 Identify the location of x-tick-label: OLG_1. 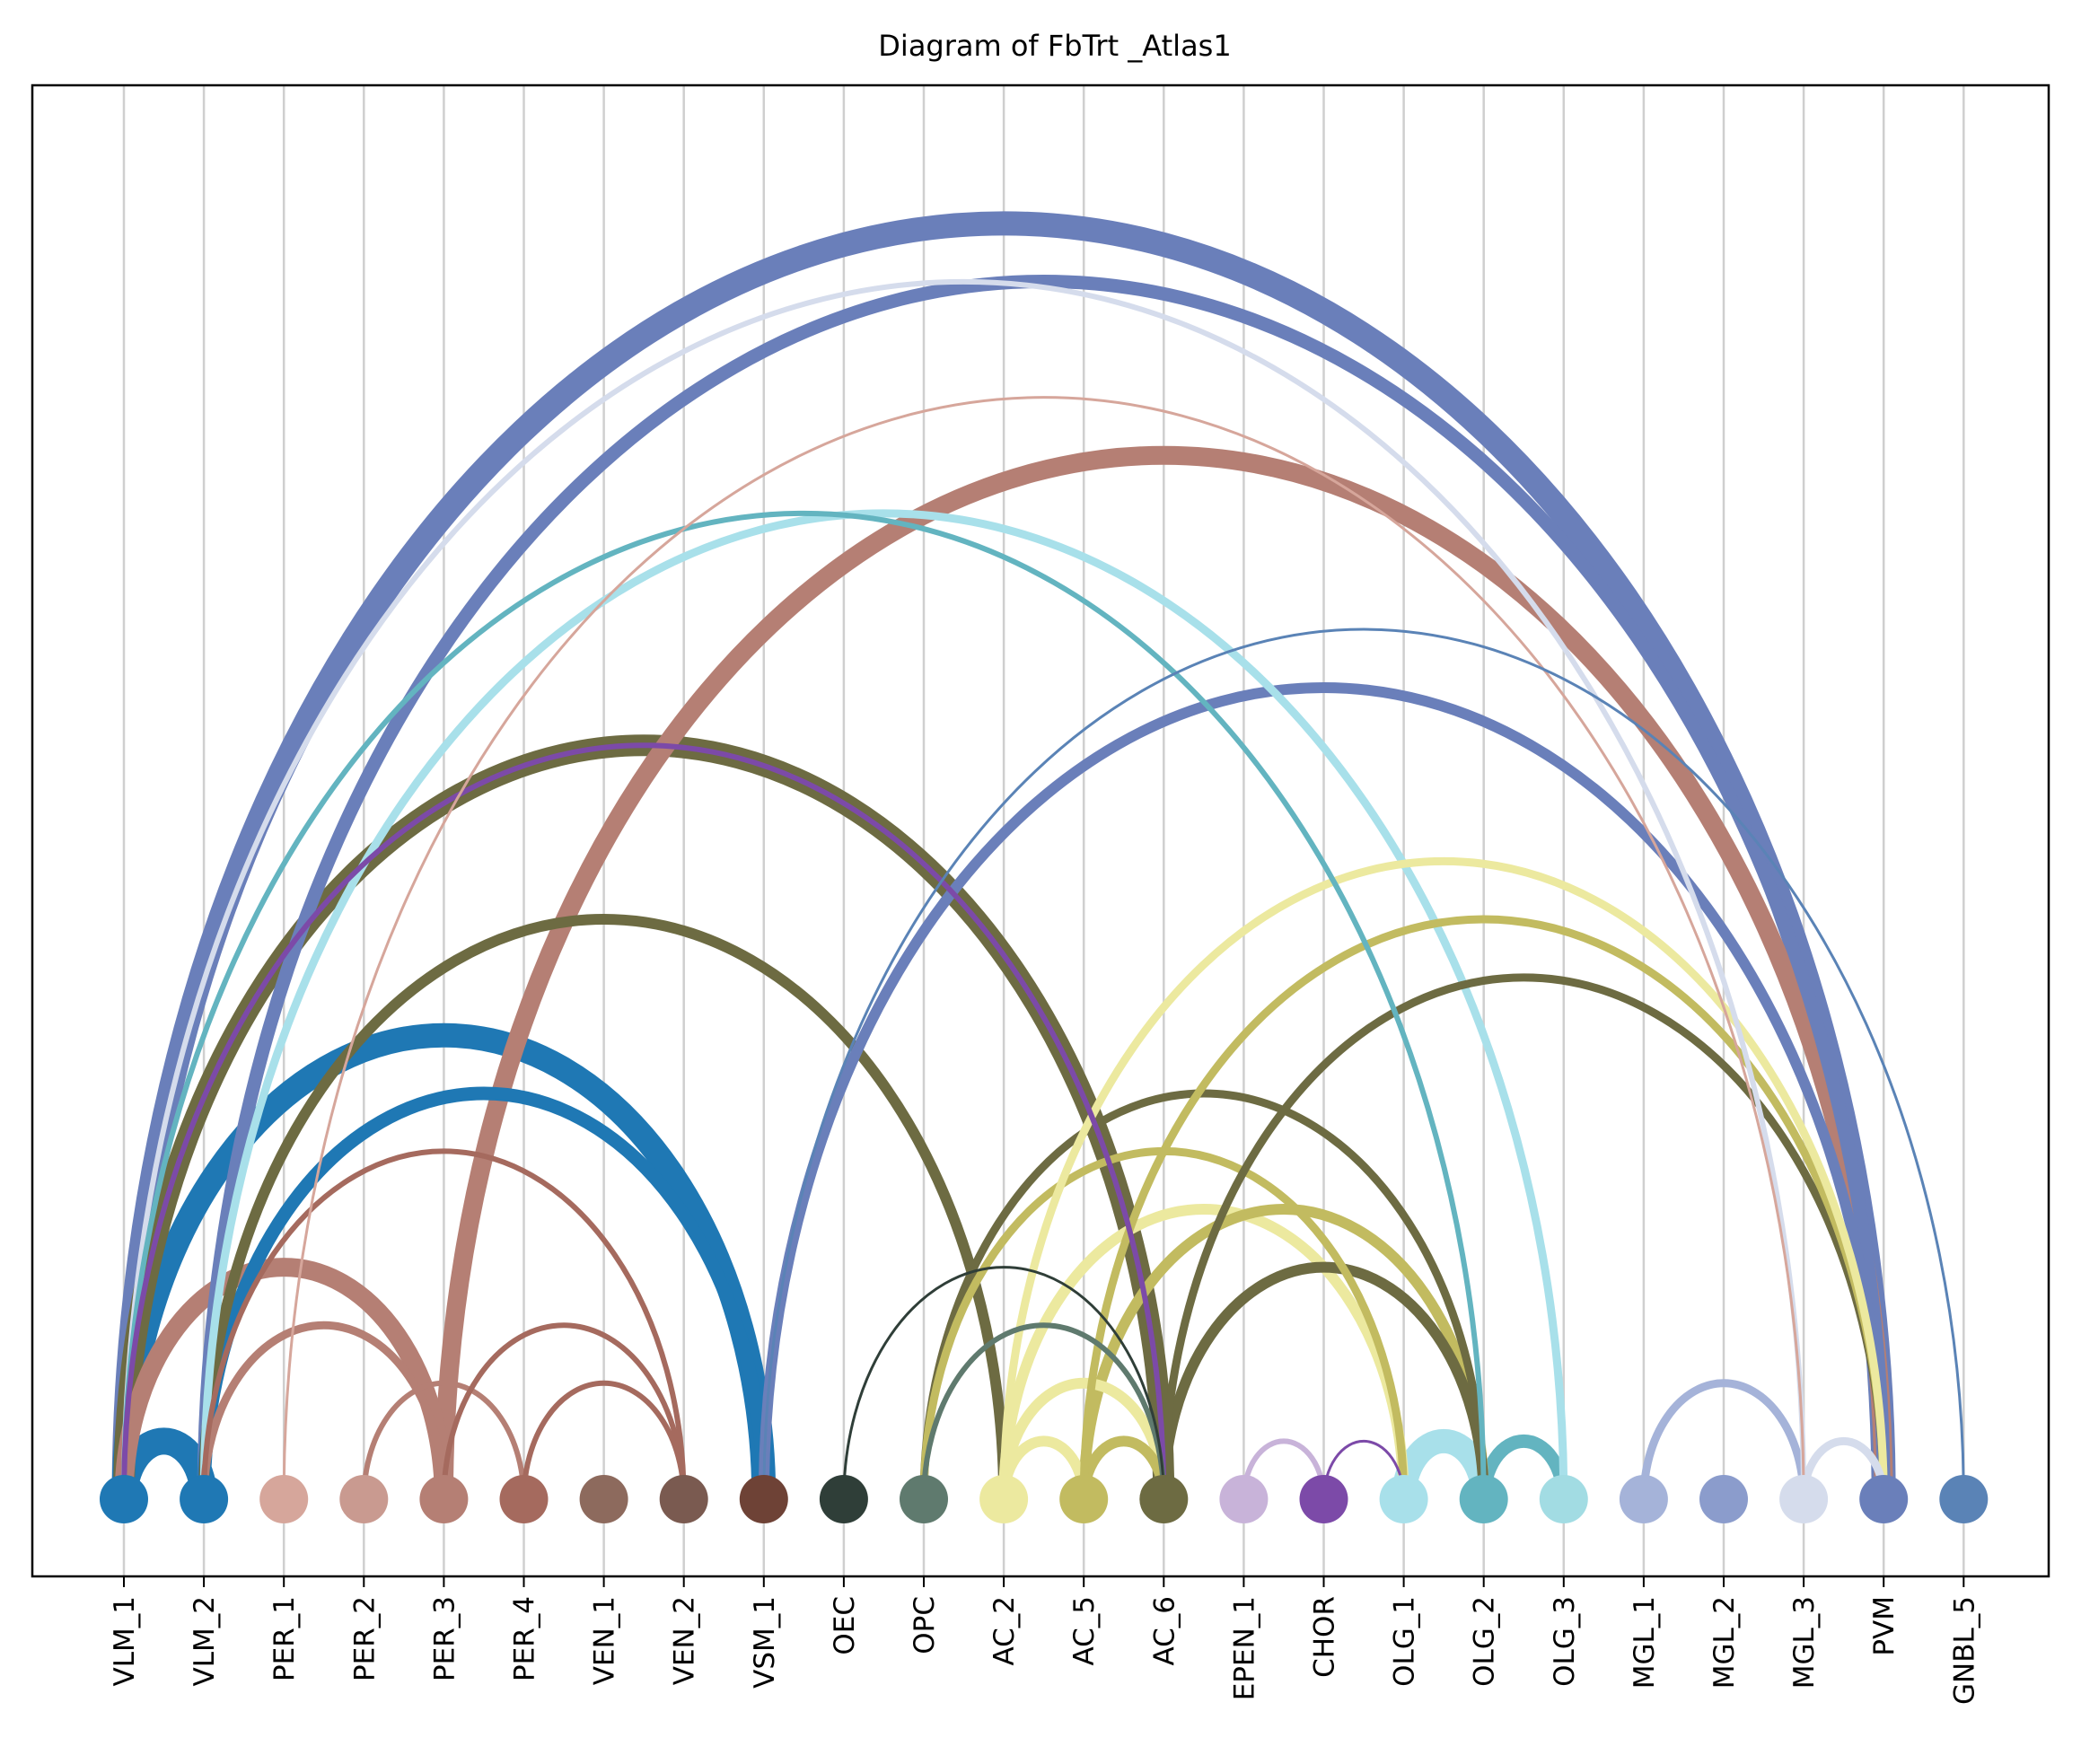
(1405, 1642).